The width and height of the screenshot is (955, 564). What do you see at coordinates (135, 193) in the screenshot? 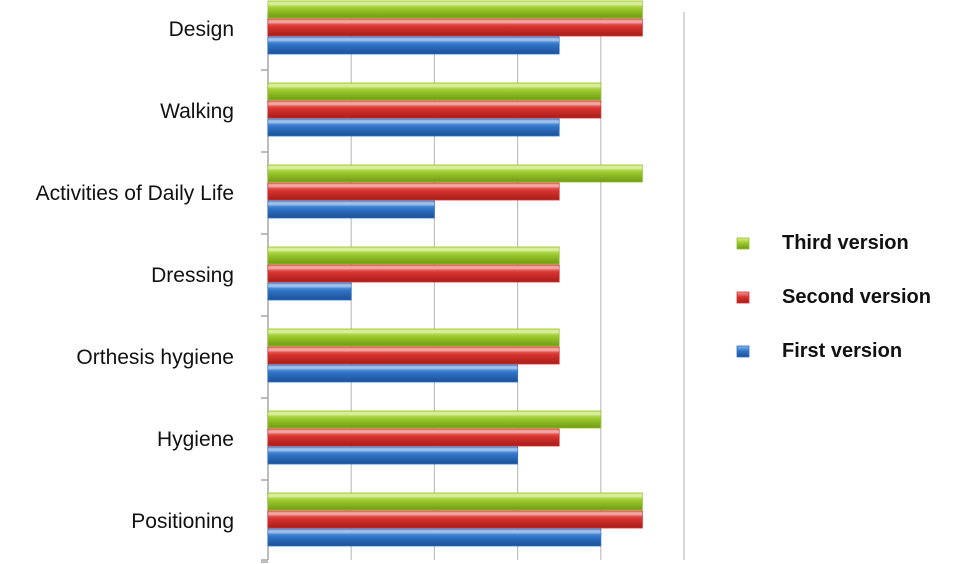
I see `category-label: Activities of Daily Life` at bounding box center [135, 193].